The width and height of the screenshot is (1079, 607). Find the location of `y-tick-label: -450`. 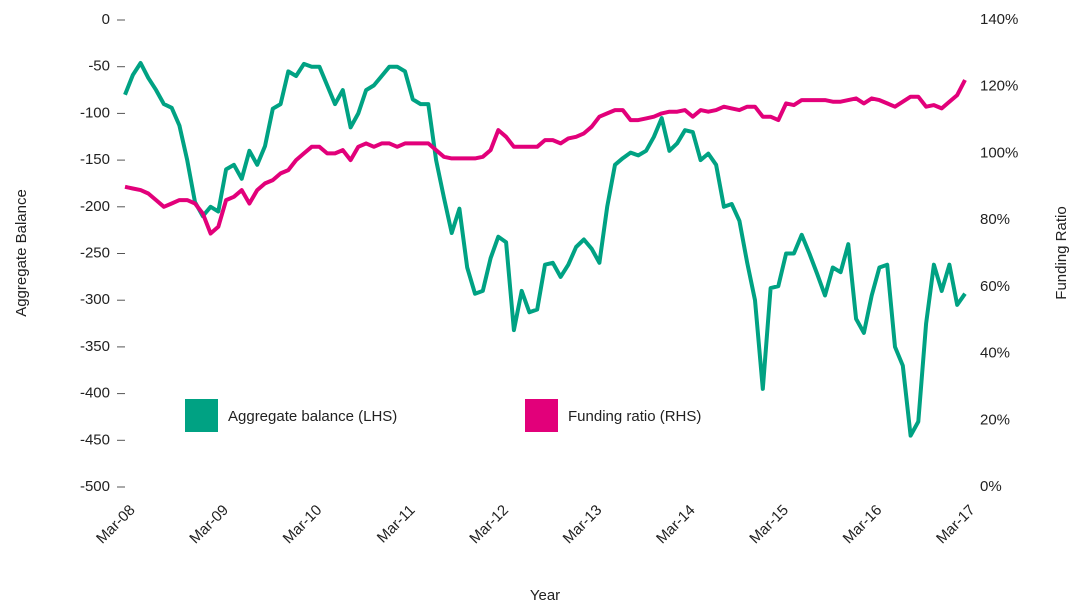

y-tick-label: -450 is located at coordinates (95, 439).